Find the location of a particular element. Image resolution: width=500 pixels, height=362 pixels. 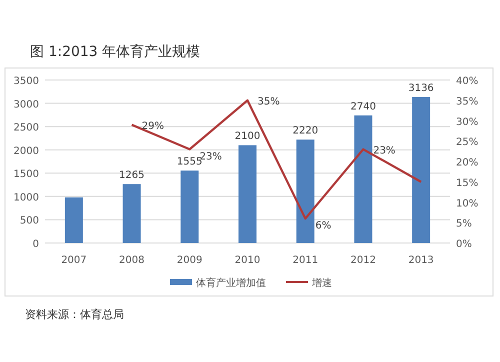

y-tick-label: 1500 is located at coordinates (26, 174).